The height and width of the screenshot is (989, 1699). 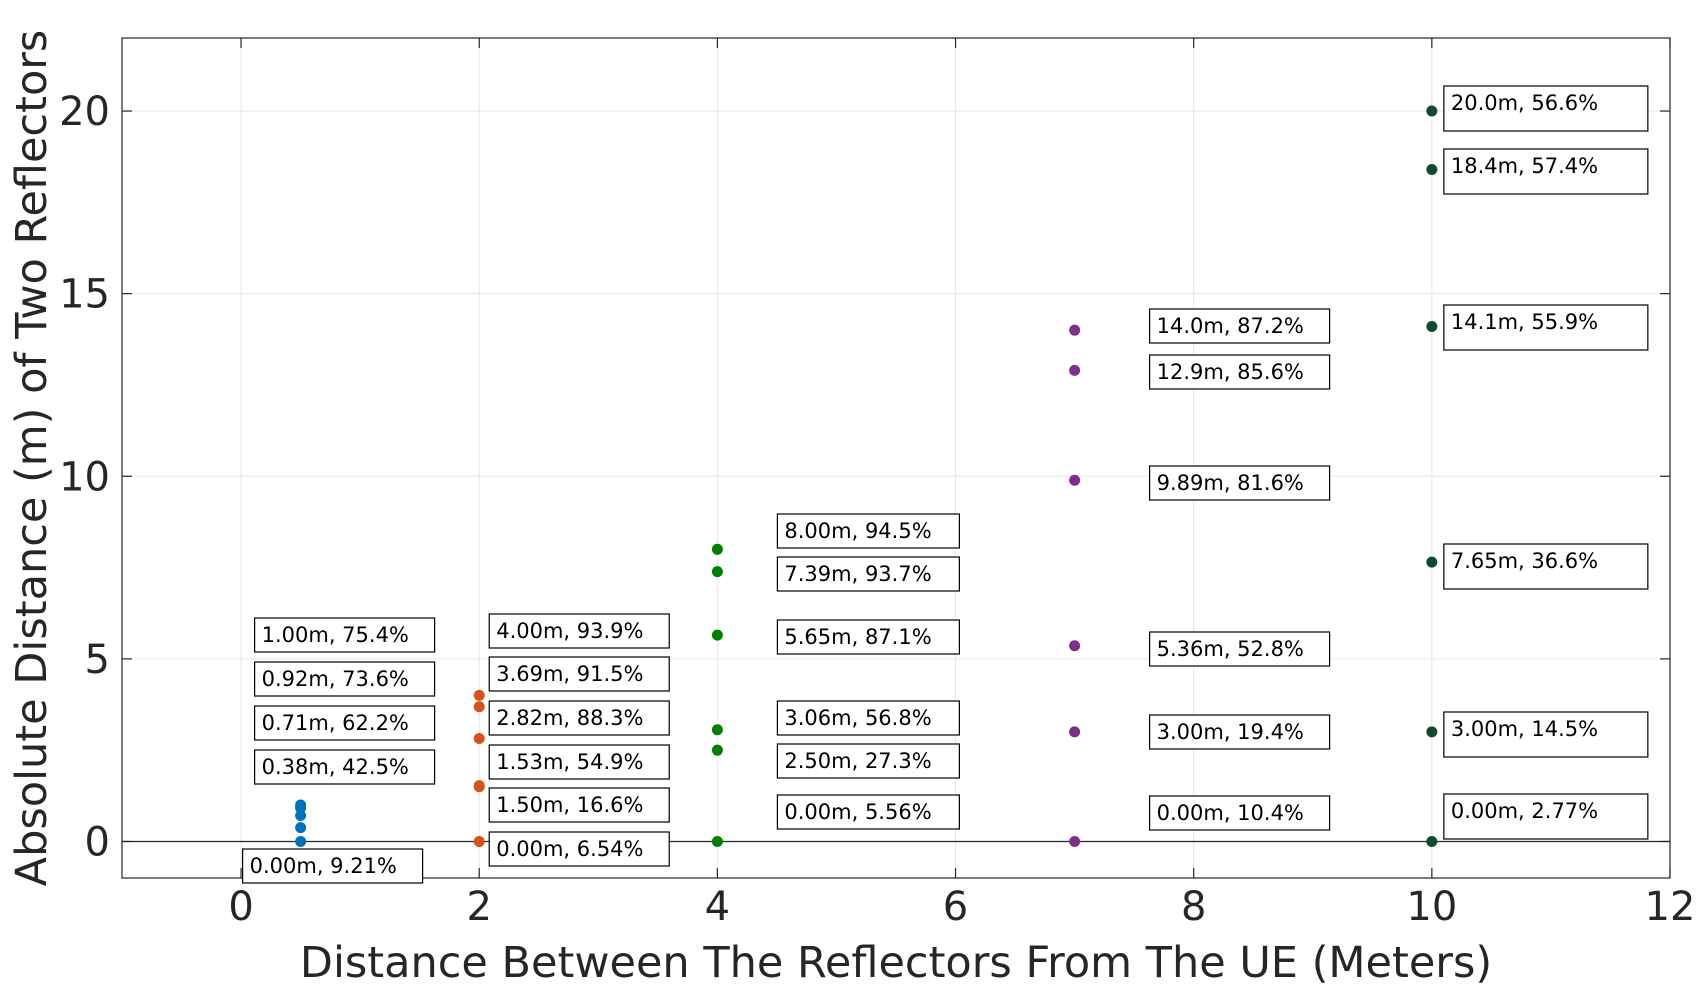 I want to click on data-annotation-label: 0.00m, 9.21%, so click(x=323, y=866).